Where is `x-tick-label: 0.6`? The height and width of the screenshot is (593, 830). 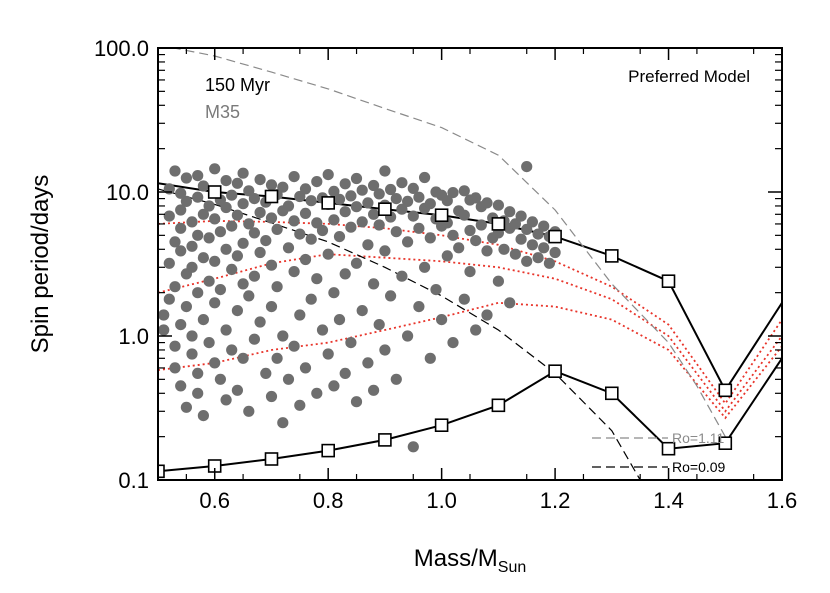
x-tick-label: 0.6 is located at coordinates (214, 500).